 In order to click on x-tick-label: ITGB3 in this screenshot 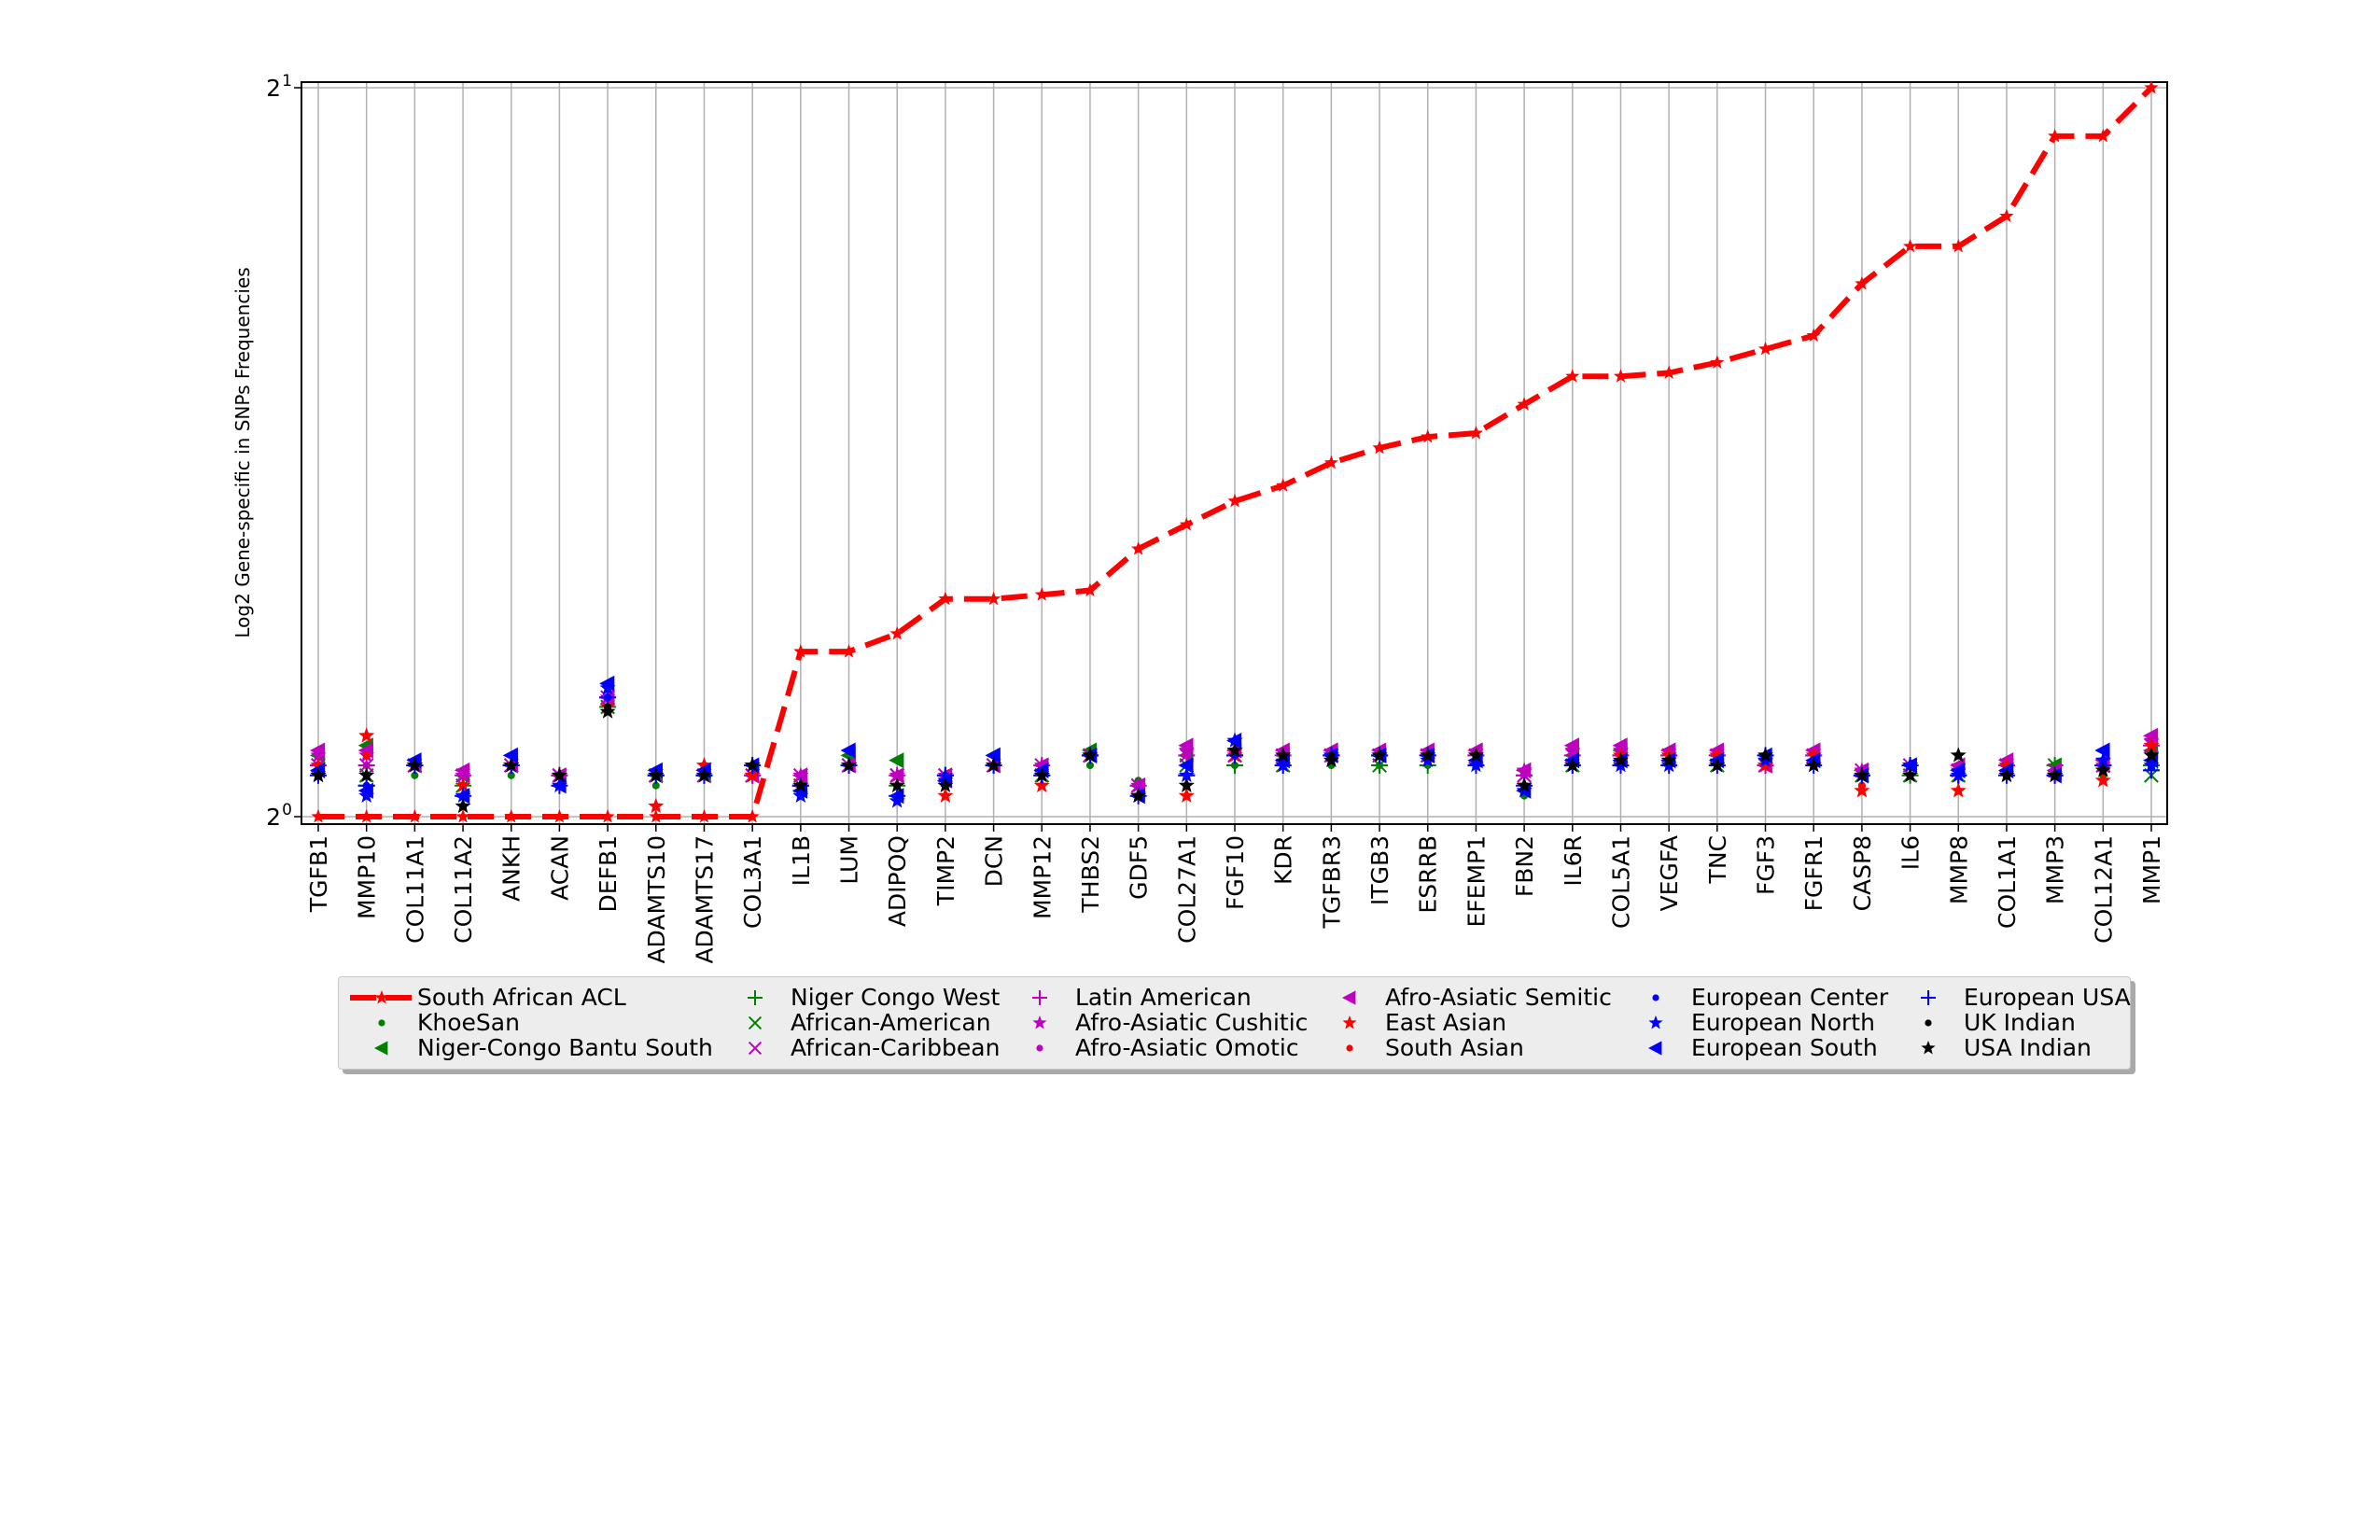, I will do `click(1379, 870)`.